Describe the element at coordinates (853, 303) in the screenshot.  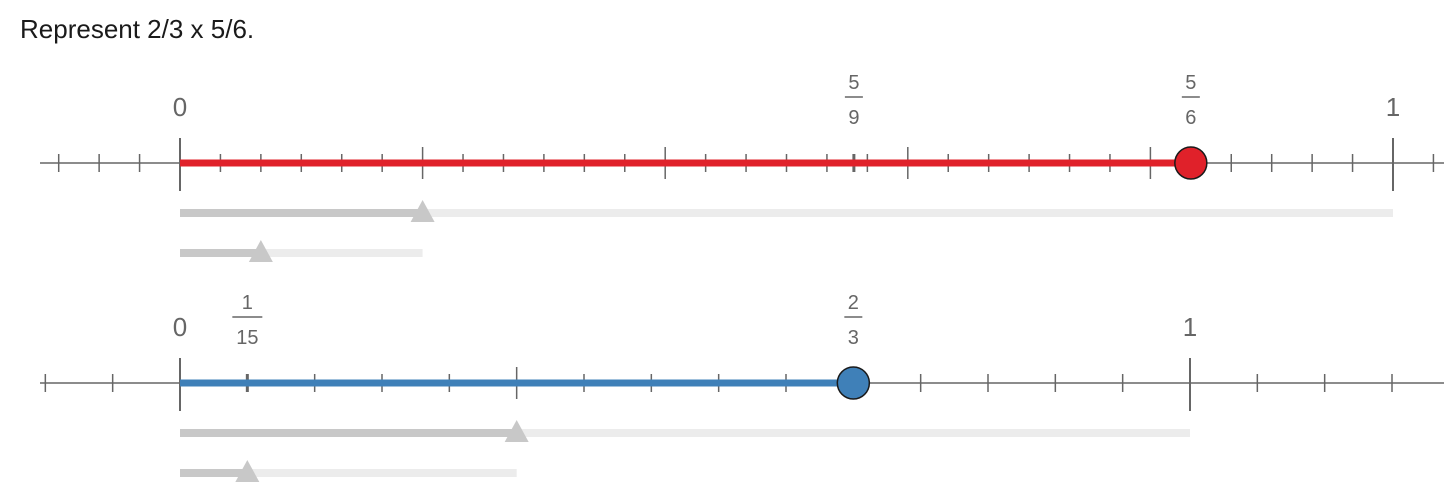
I see `fraction-numerator: 2` at that location.